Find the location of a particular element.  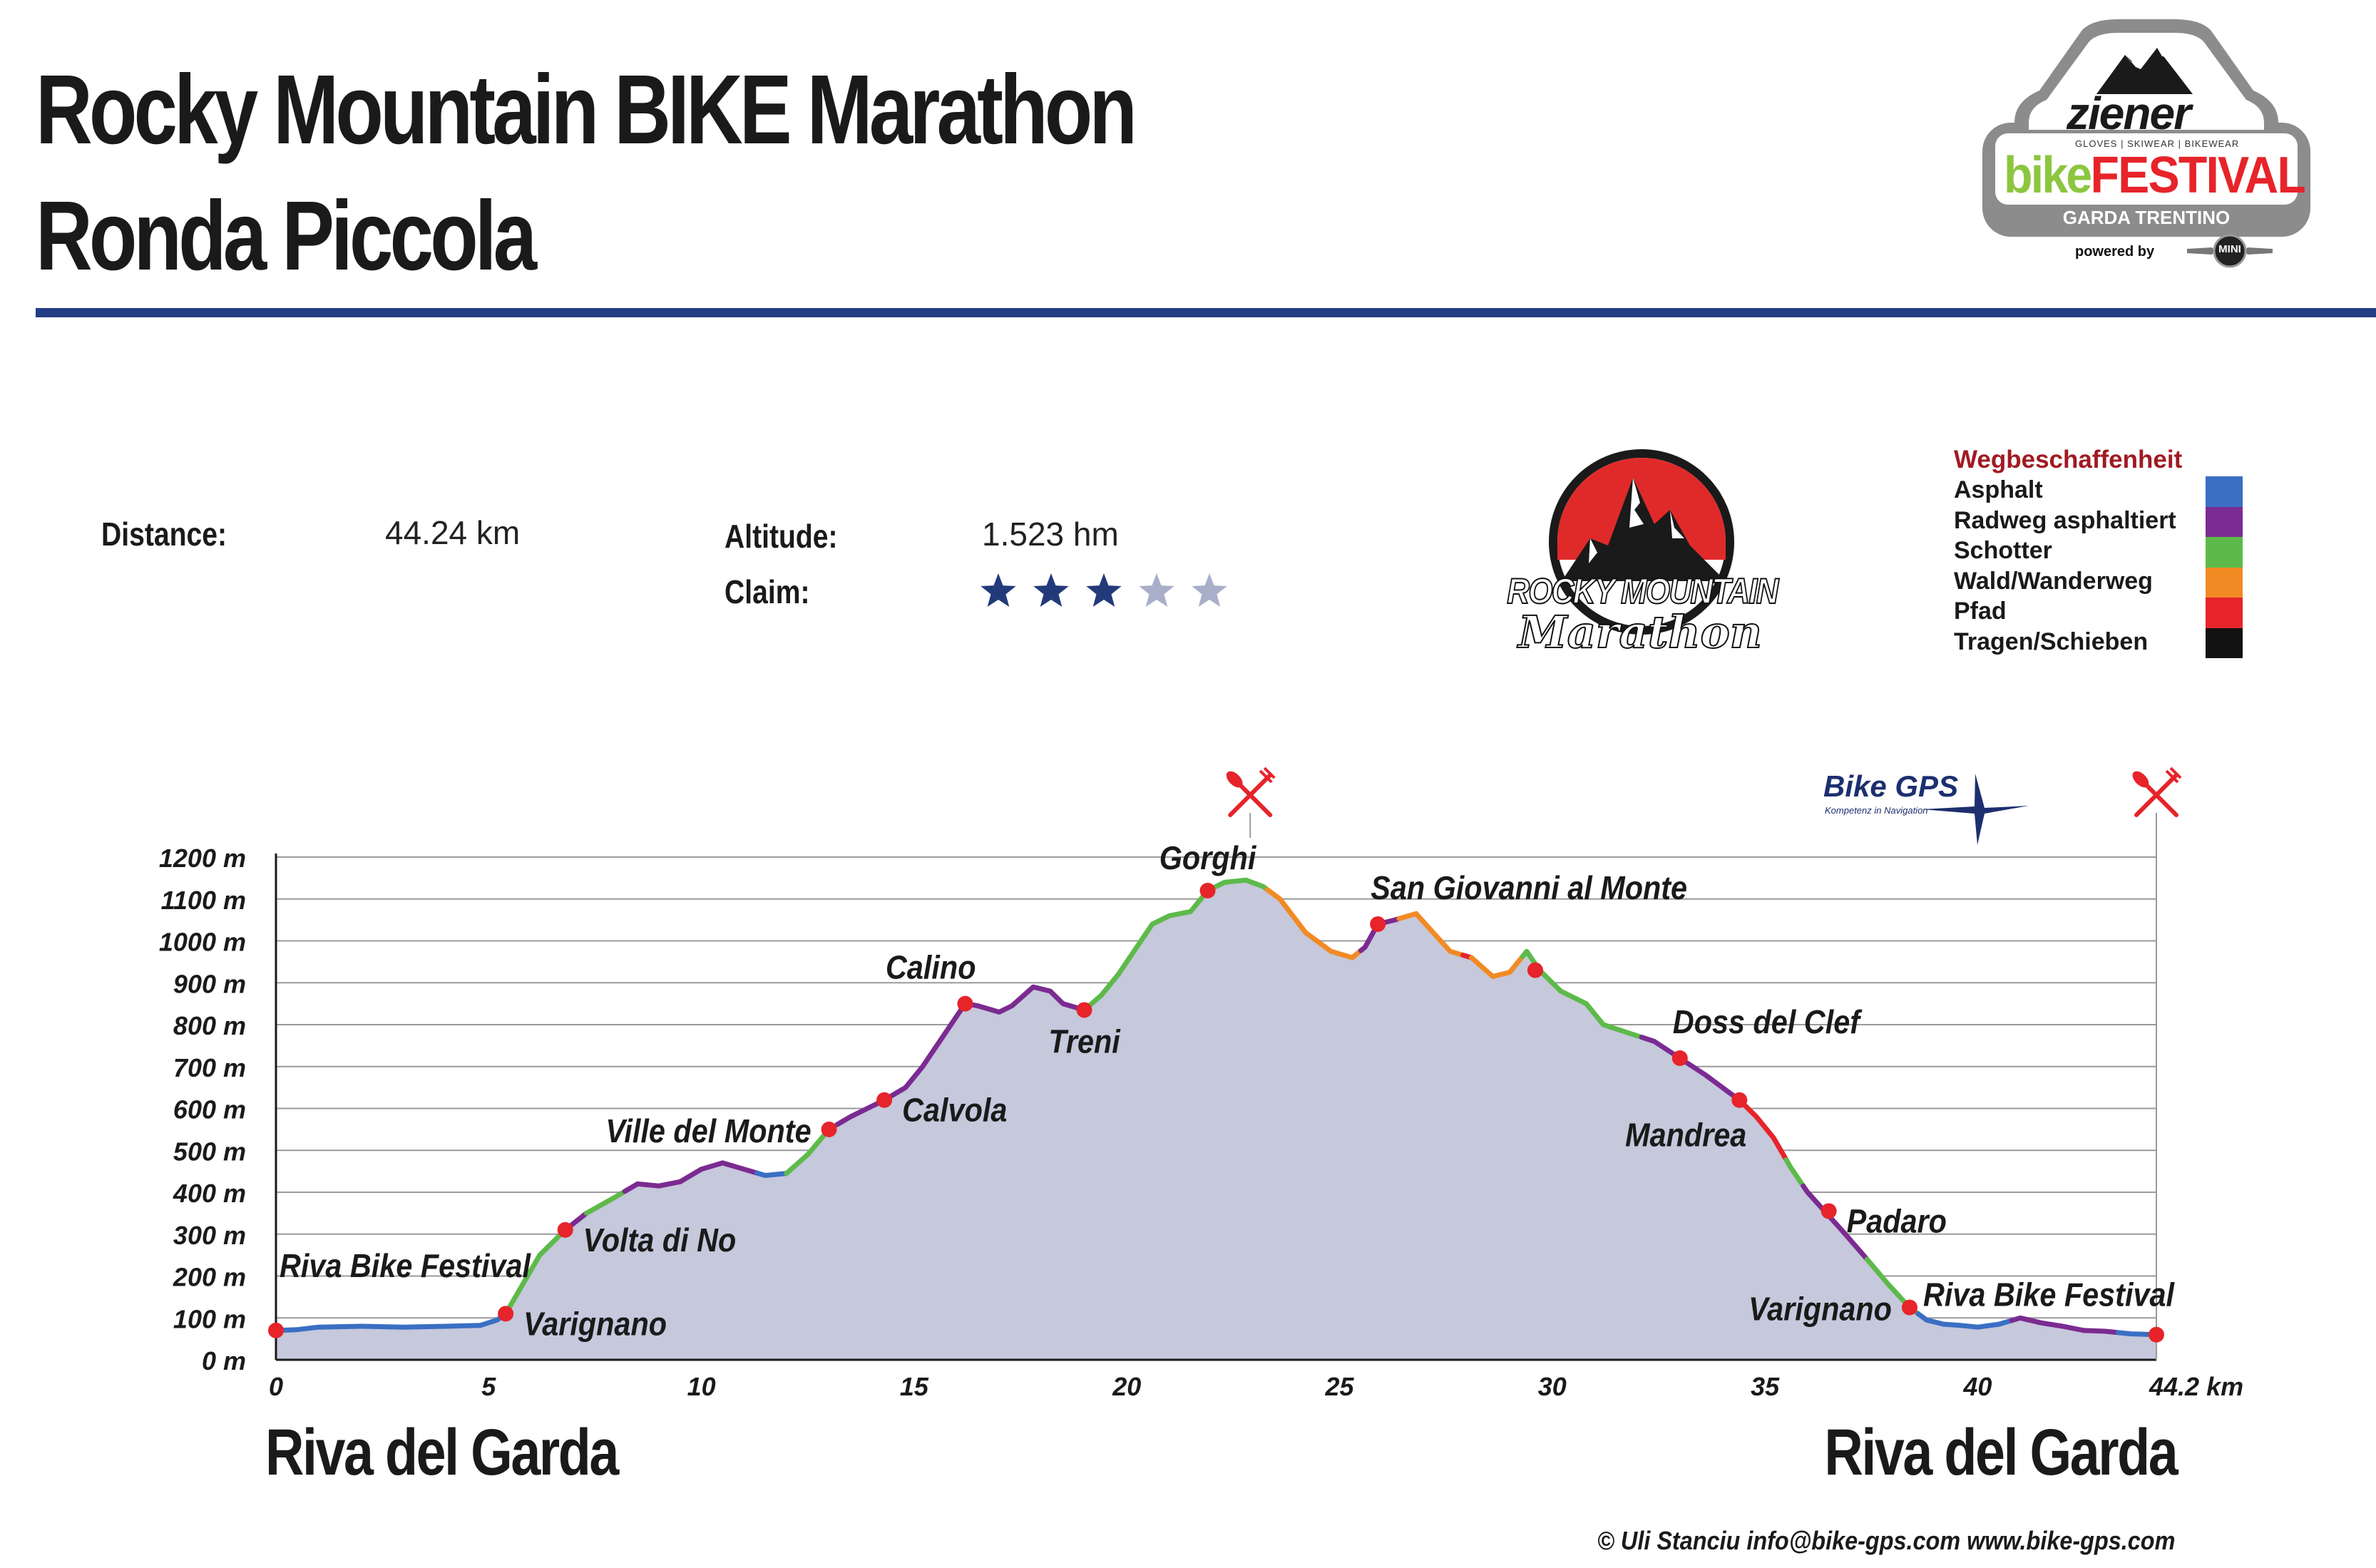

altitude-label: Altitude: is located at coordinates (781, 536).